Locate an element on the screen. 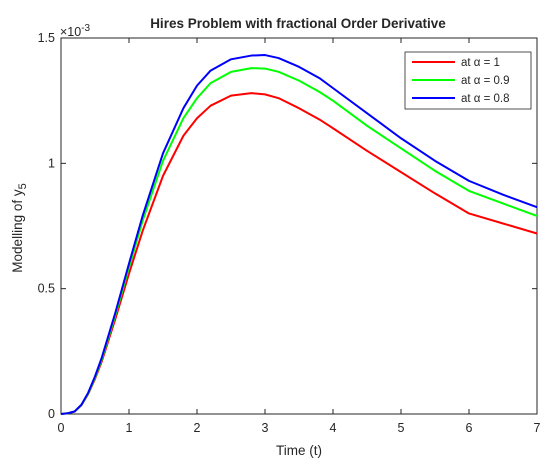  x-tick-label: 7 is located at coordinates (537, 428).